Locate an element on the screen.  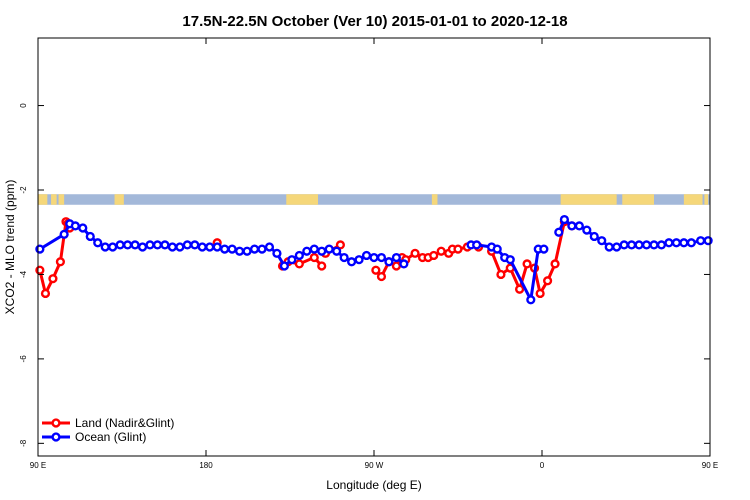
landmask-band is located at coordinates (374, 199).